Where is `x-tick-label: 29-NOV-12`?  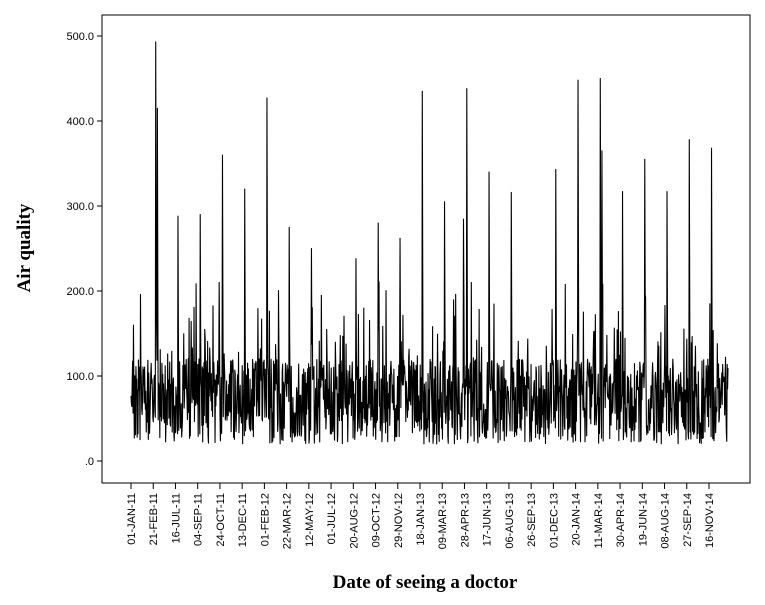
x-tick-label: 29-NOV-12 is located at coordinates (399, 520).